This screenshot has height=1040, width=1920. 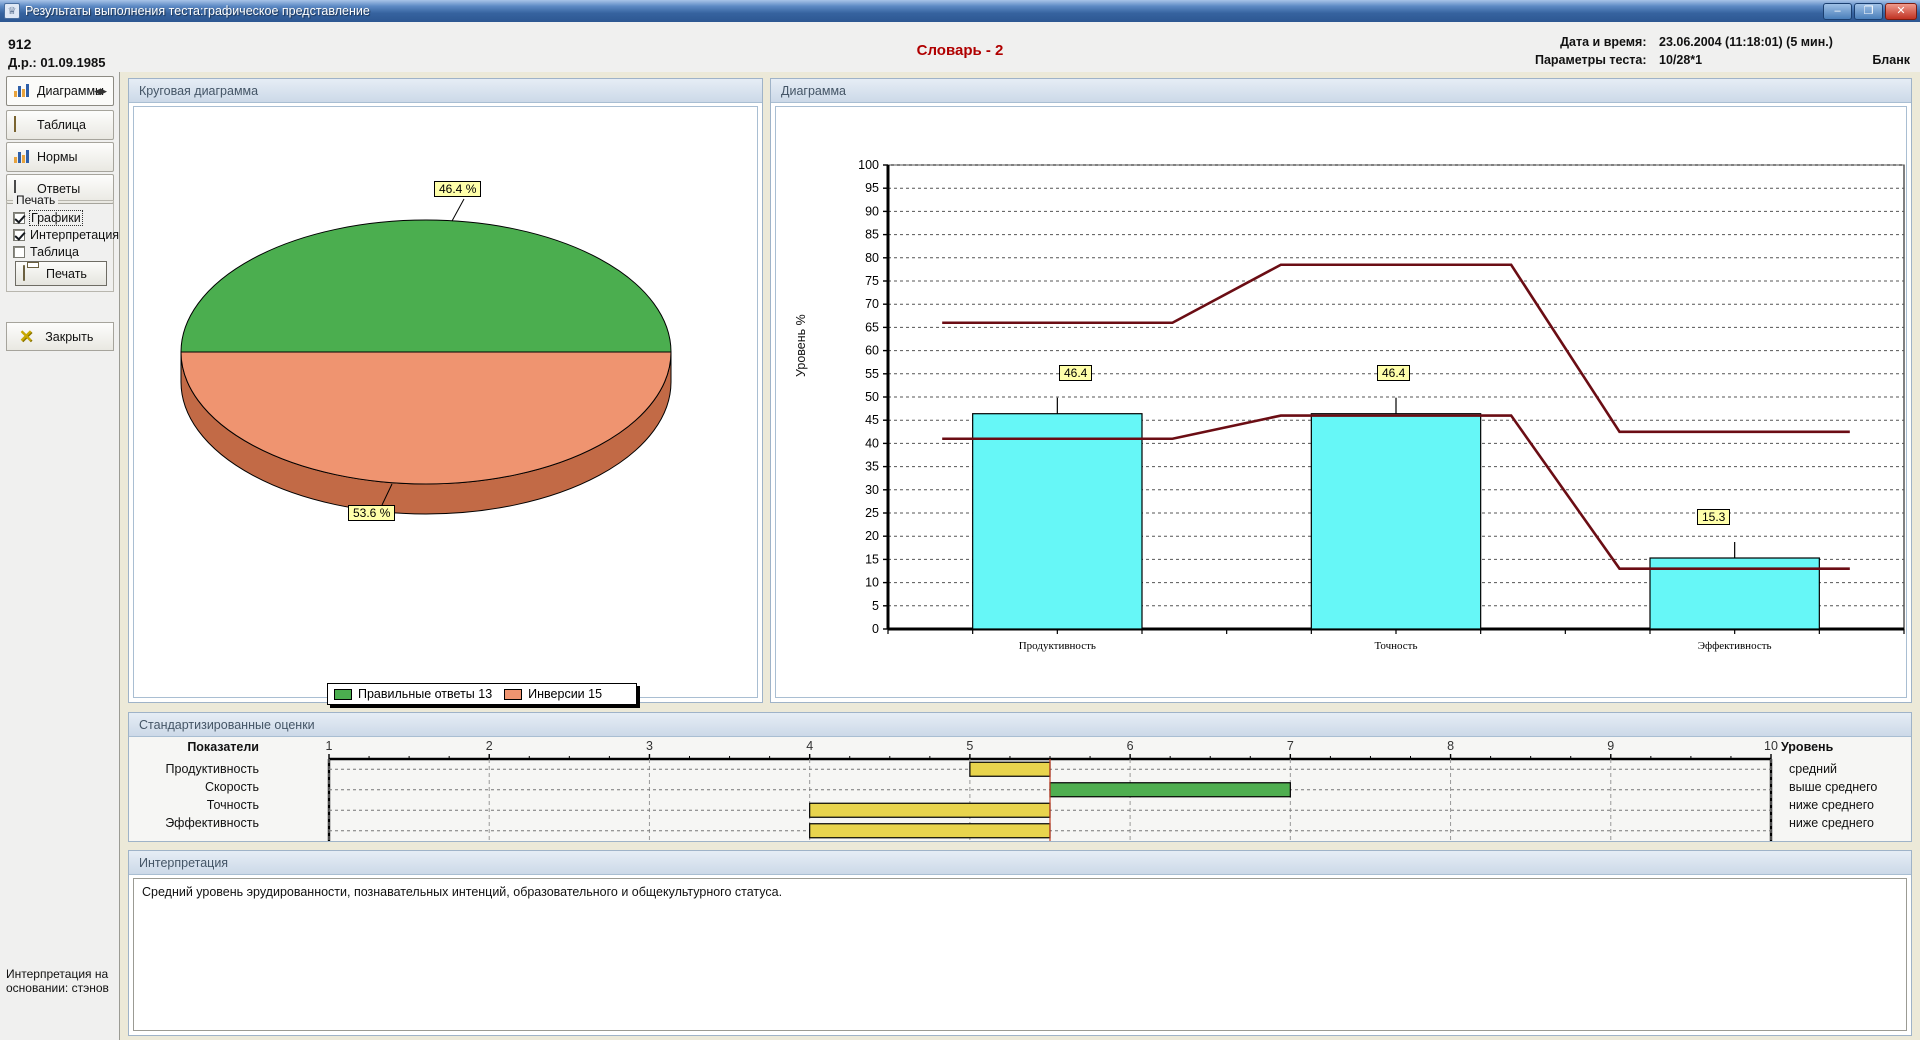 I want to click on sidebar-item-label: Ответы, so click(x=59, y=189).